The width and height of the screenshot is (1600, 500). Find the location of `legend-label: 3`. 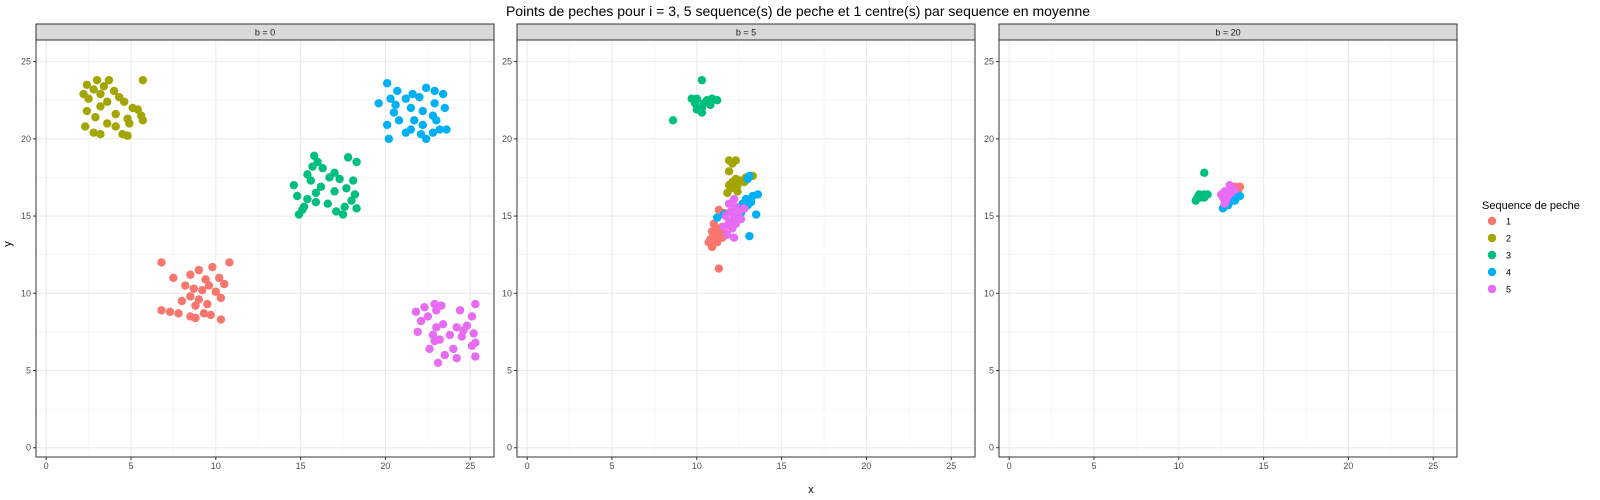

legend-label: 3 is located at coordinates (1508, 256).